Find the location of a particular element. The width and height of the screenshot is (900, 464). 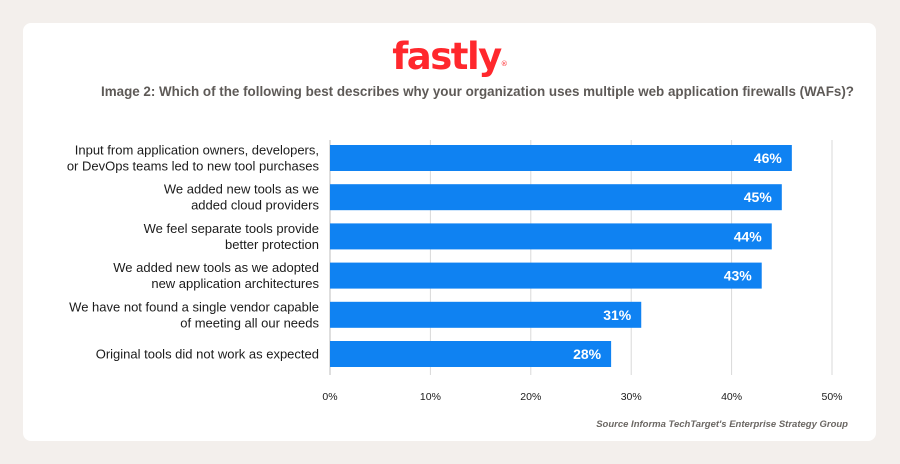

x-tick-label: 0% is located at coordinates (329, 397).